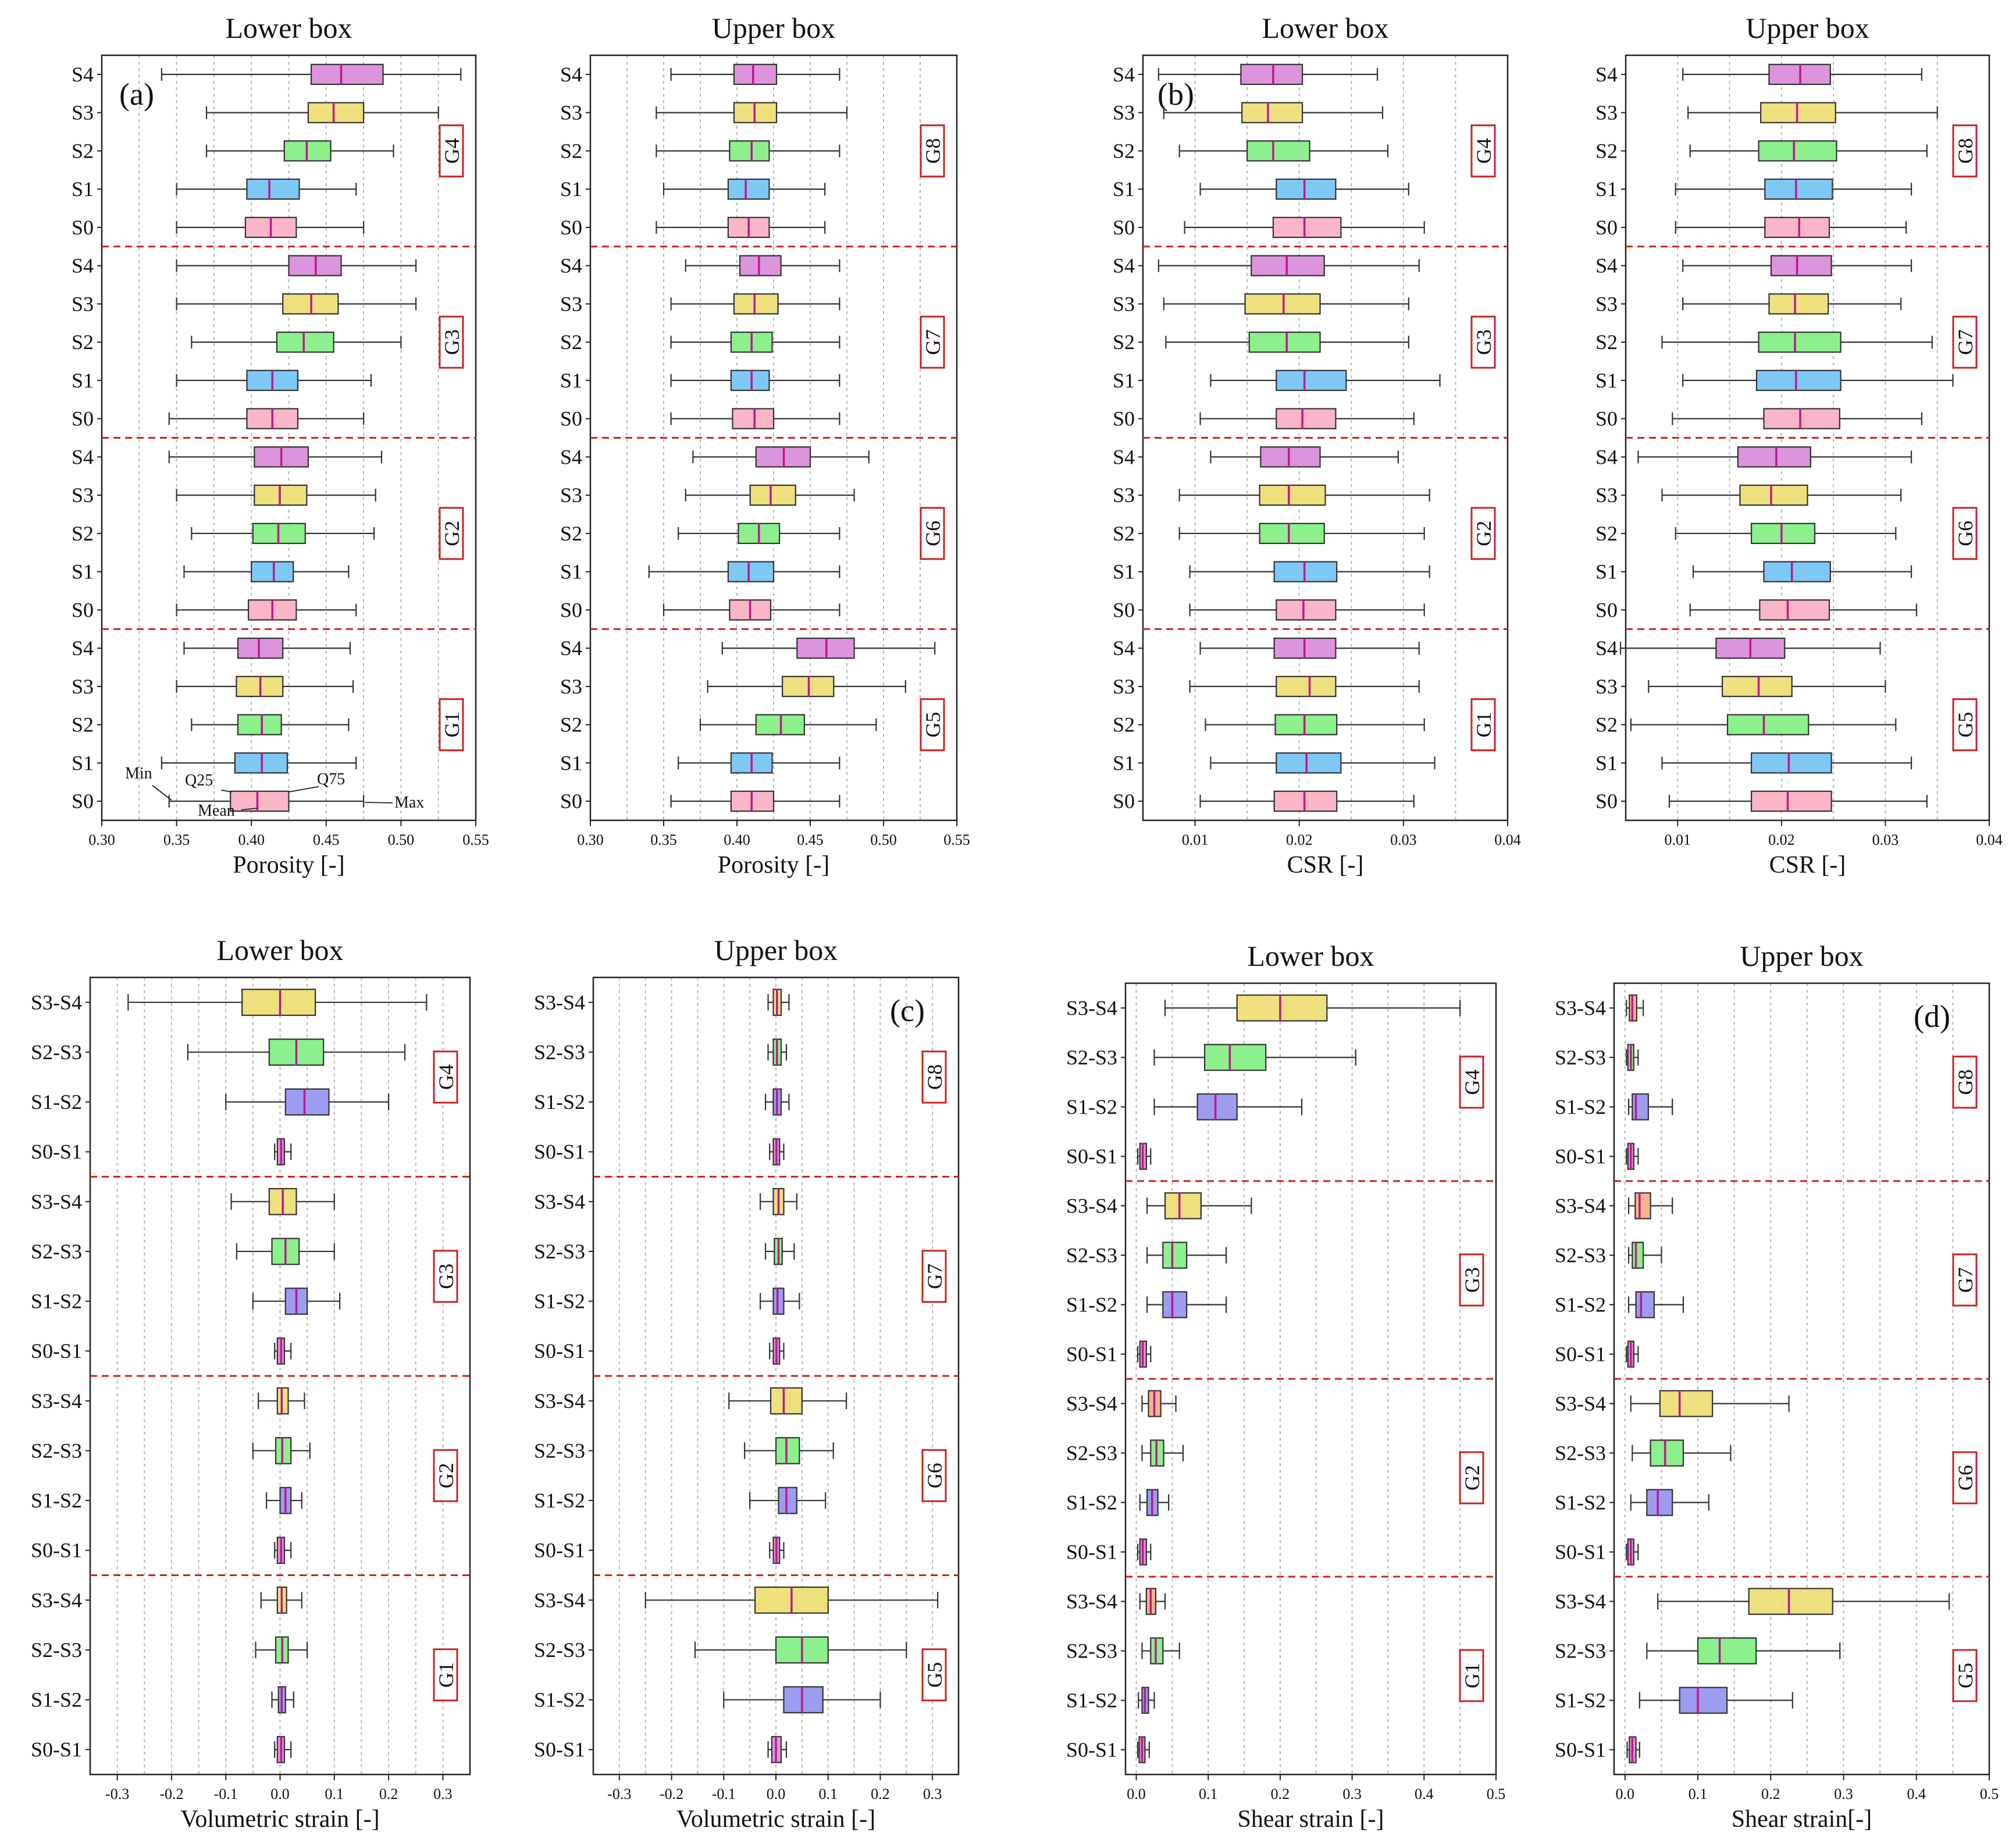 Image resolution: width=2016 pixels, height=1835 pixels. What do you see at coordinates (1274, 762) in the screenshot?
I see `box-row: S1` at bounding box center [1274, 762].